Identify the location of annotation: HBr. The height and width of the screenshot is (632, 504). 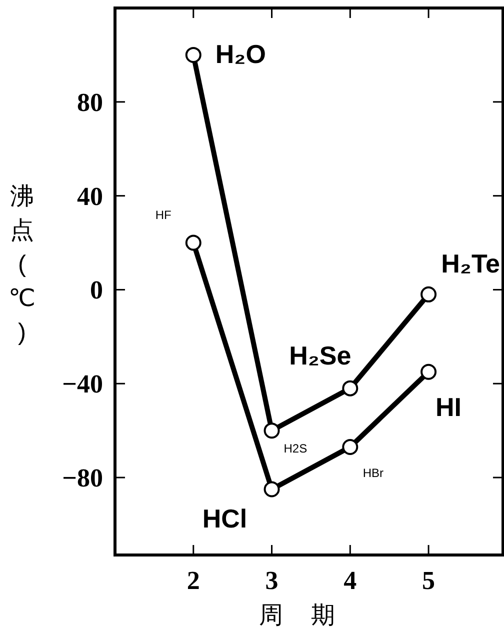
(373, 473).